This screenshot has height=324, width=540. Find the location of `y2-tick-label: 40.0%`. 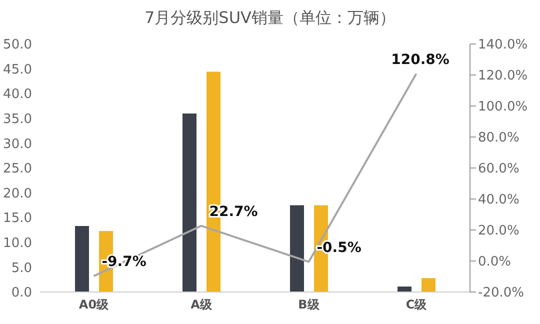

y2-tick-label: 40.0% is located at coordinates (499, 200).